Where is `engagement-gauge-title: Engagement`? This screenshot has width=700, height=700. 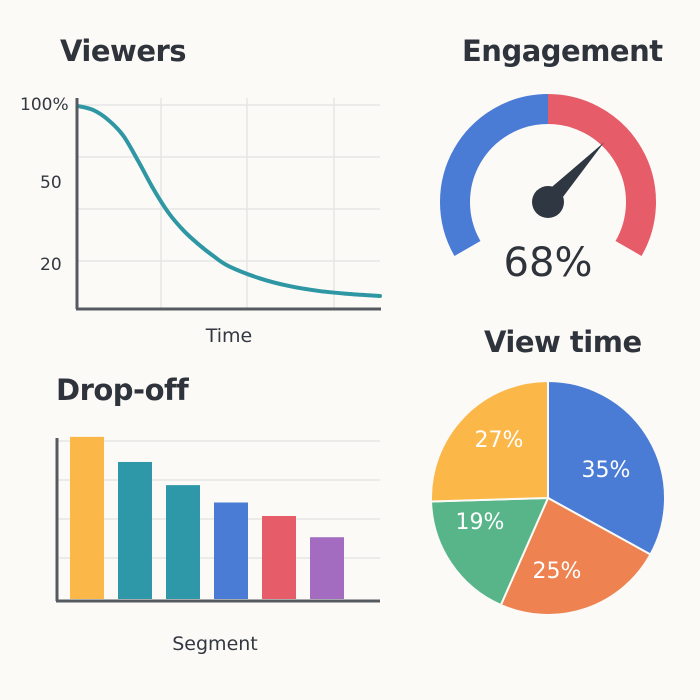
engagement-gauge-title: Engagement is located at coordinates (562, 51).